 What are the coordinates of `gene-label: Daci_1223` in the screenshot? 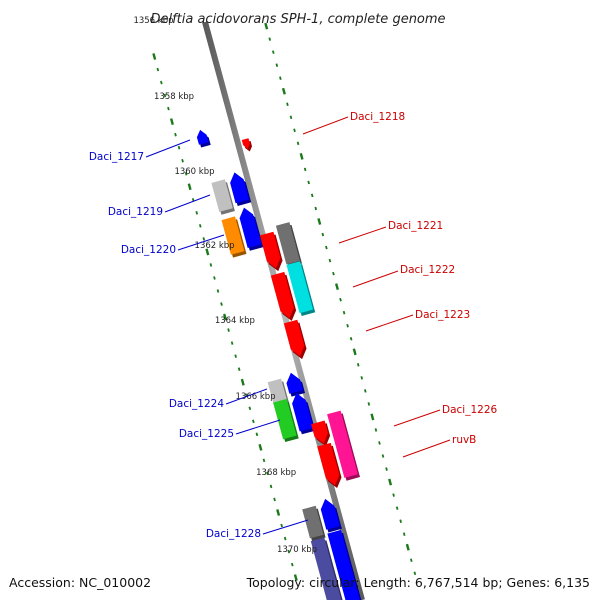 It's located at (442, 315).